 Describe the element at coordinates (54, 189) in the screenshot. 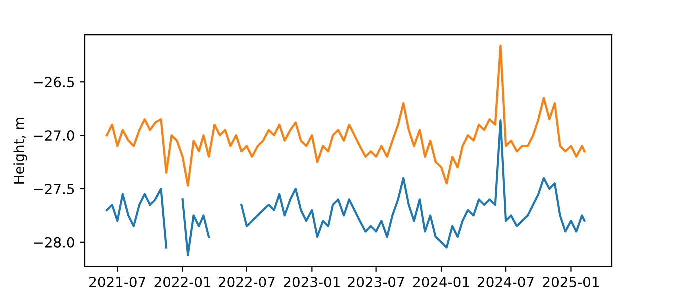

I see `y-tick-label: −27.5` at that location.